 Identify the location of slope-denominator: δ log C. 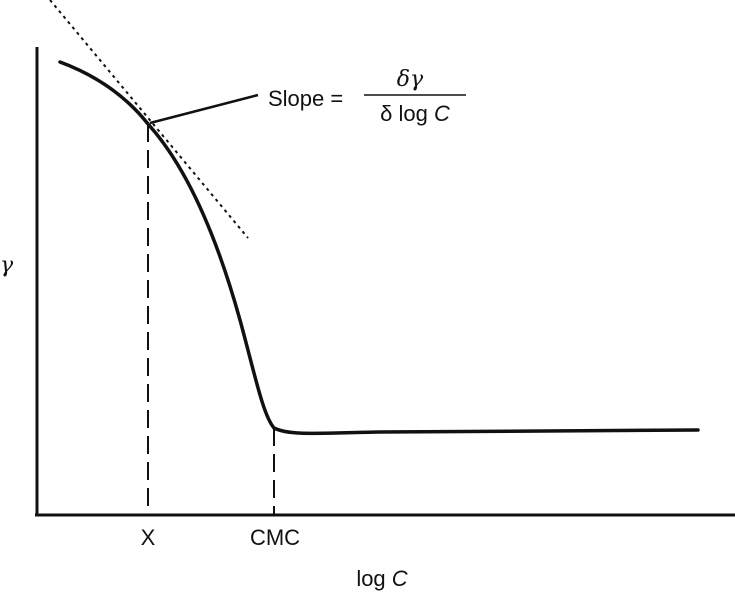
(415, 113).